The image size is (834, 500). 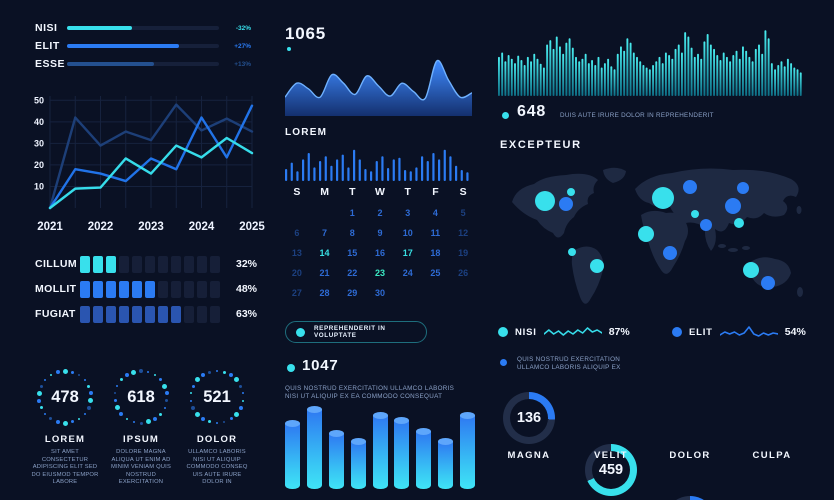 I want to click on nisi-sparkline, so click(x=572, y=331).